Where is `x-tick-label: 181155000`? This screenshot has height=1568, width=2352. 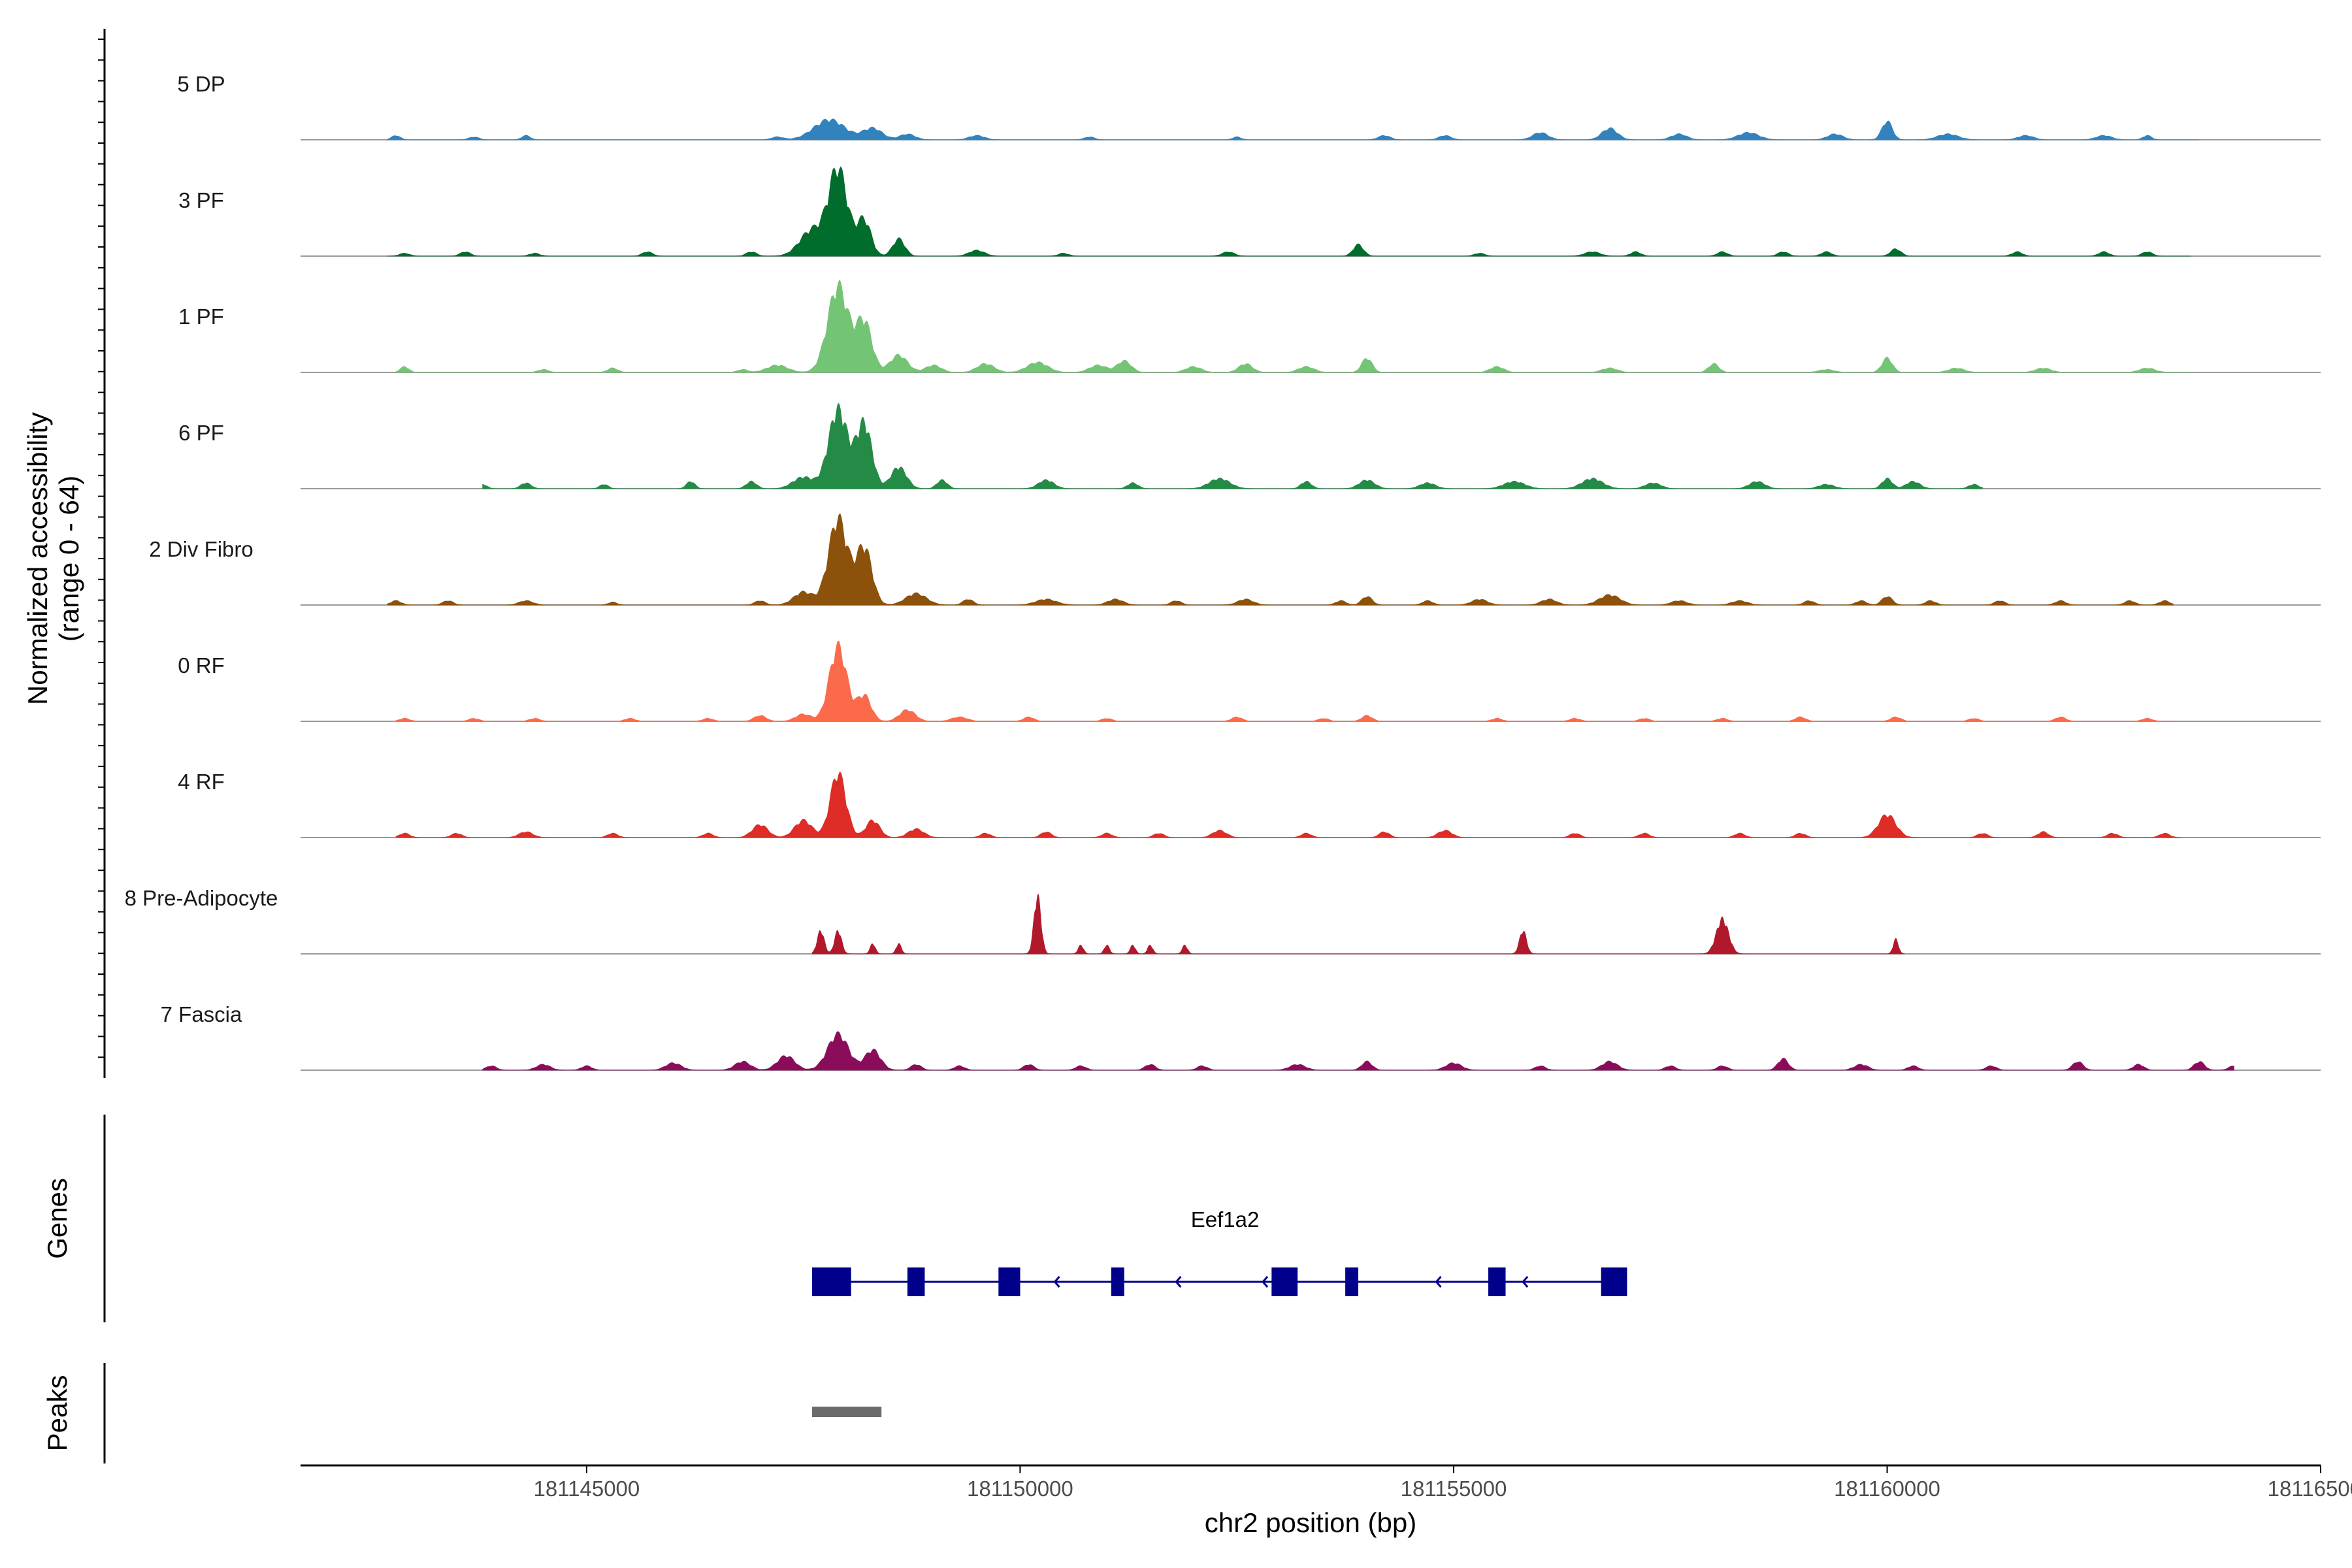
x-tick-label: 181155000 is located at coordinates (1454, 1489).